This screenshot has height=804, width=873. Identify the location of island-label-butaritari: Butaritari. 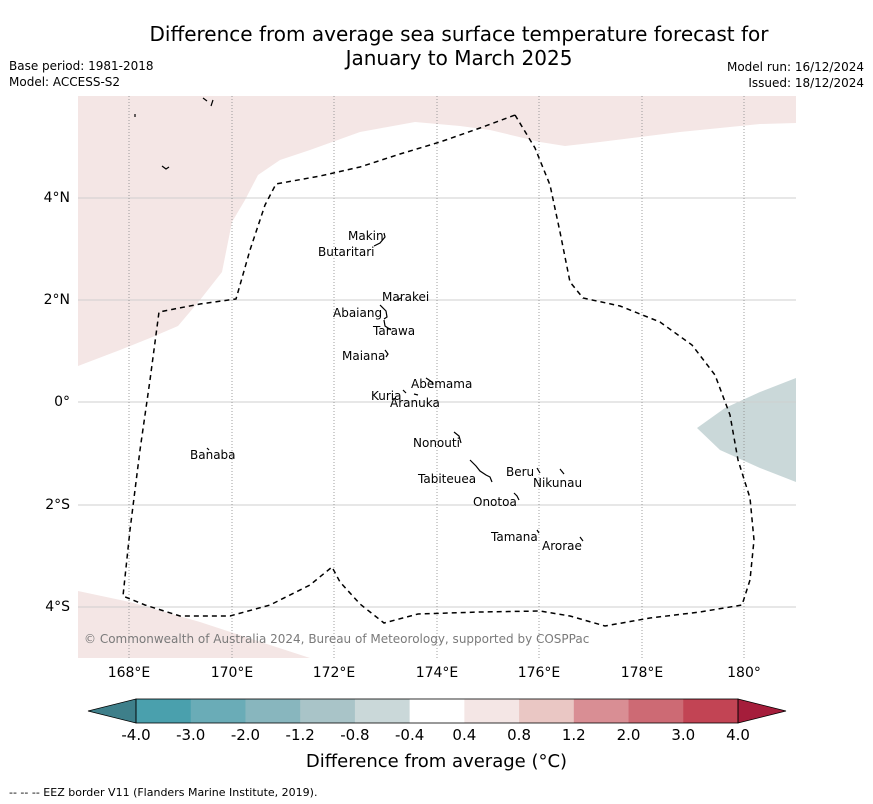
(346, 252).